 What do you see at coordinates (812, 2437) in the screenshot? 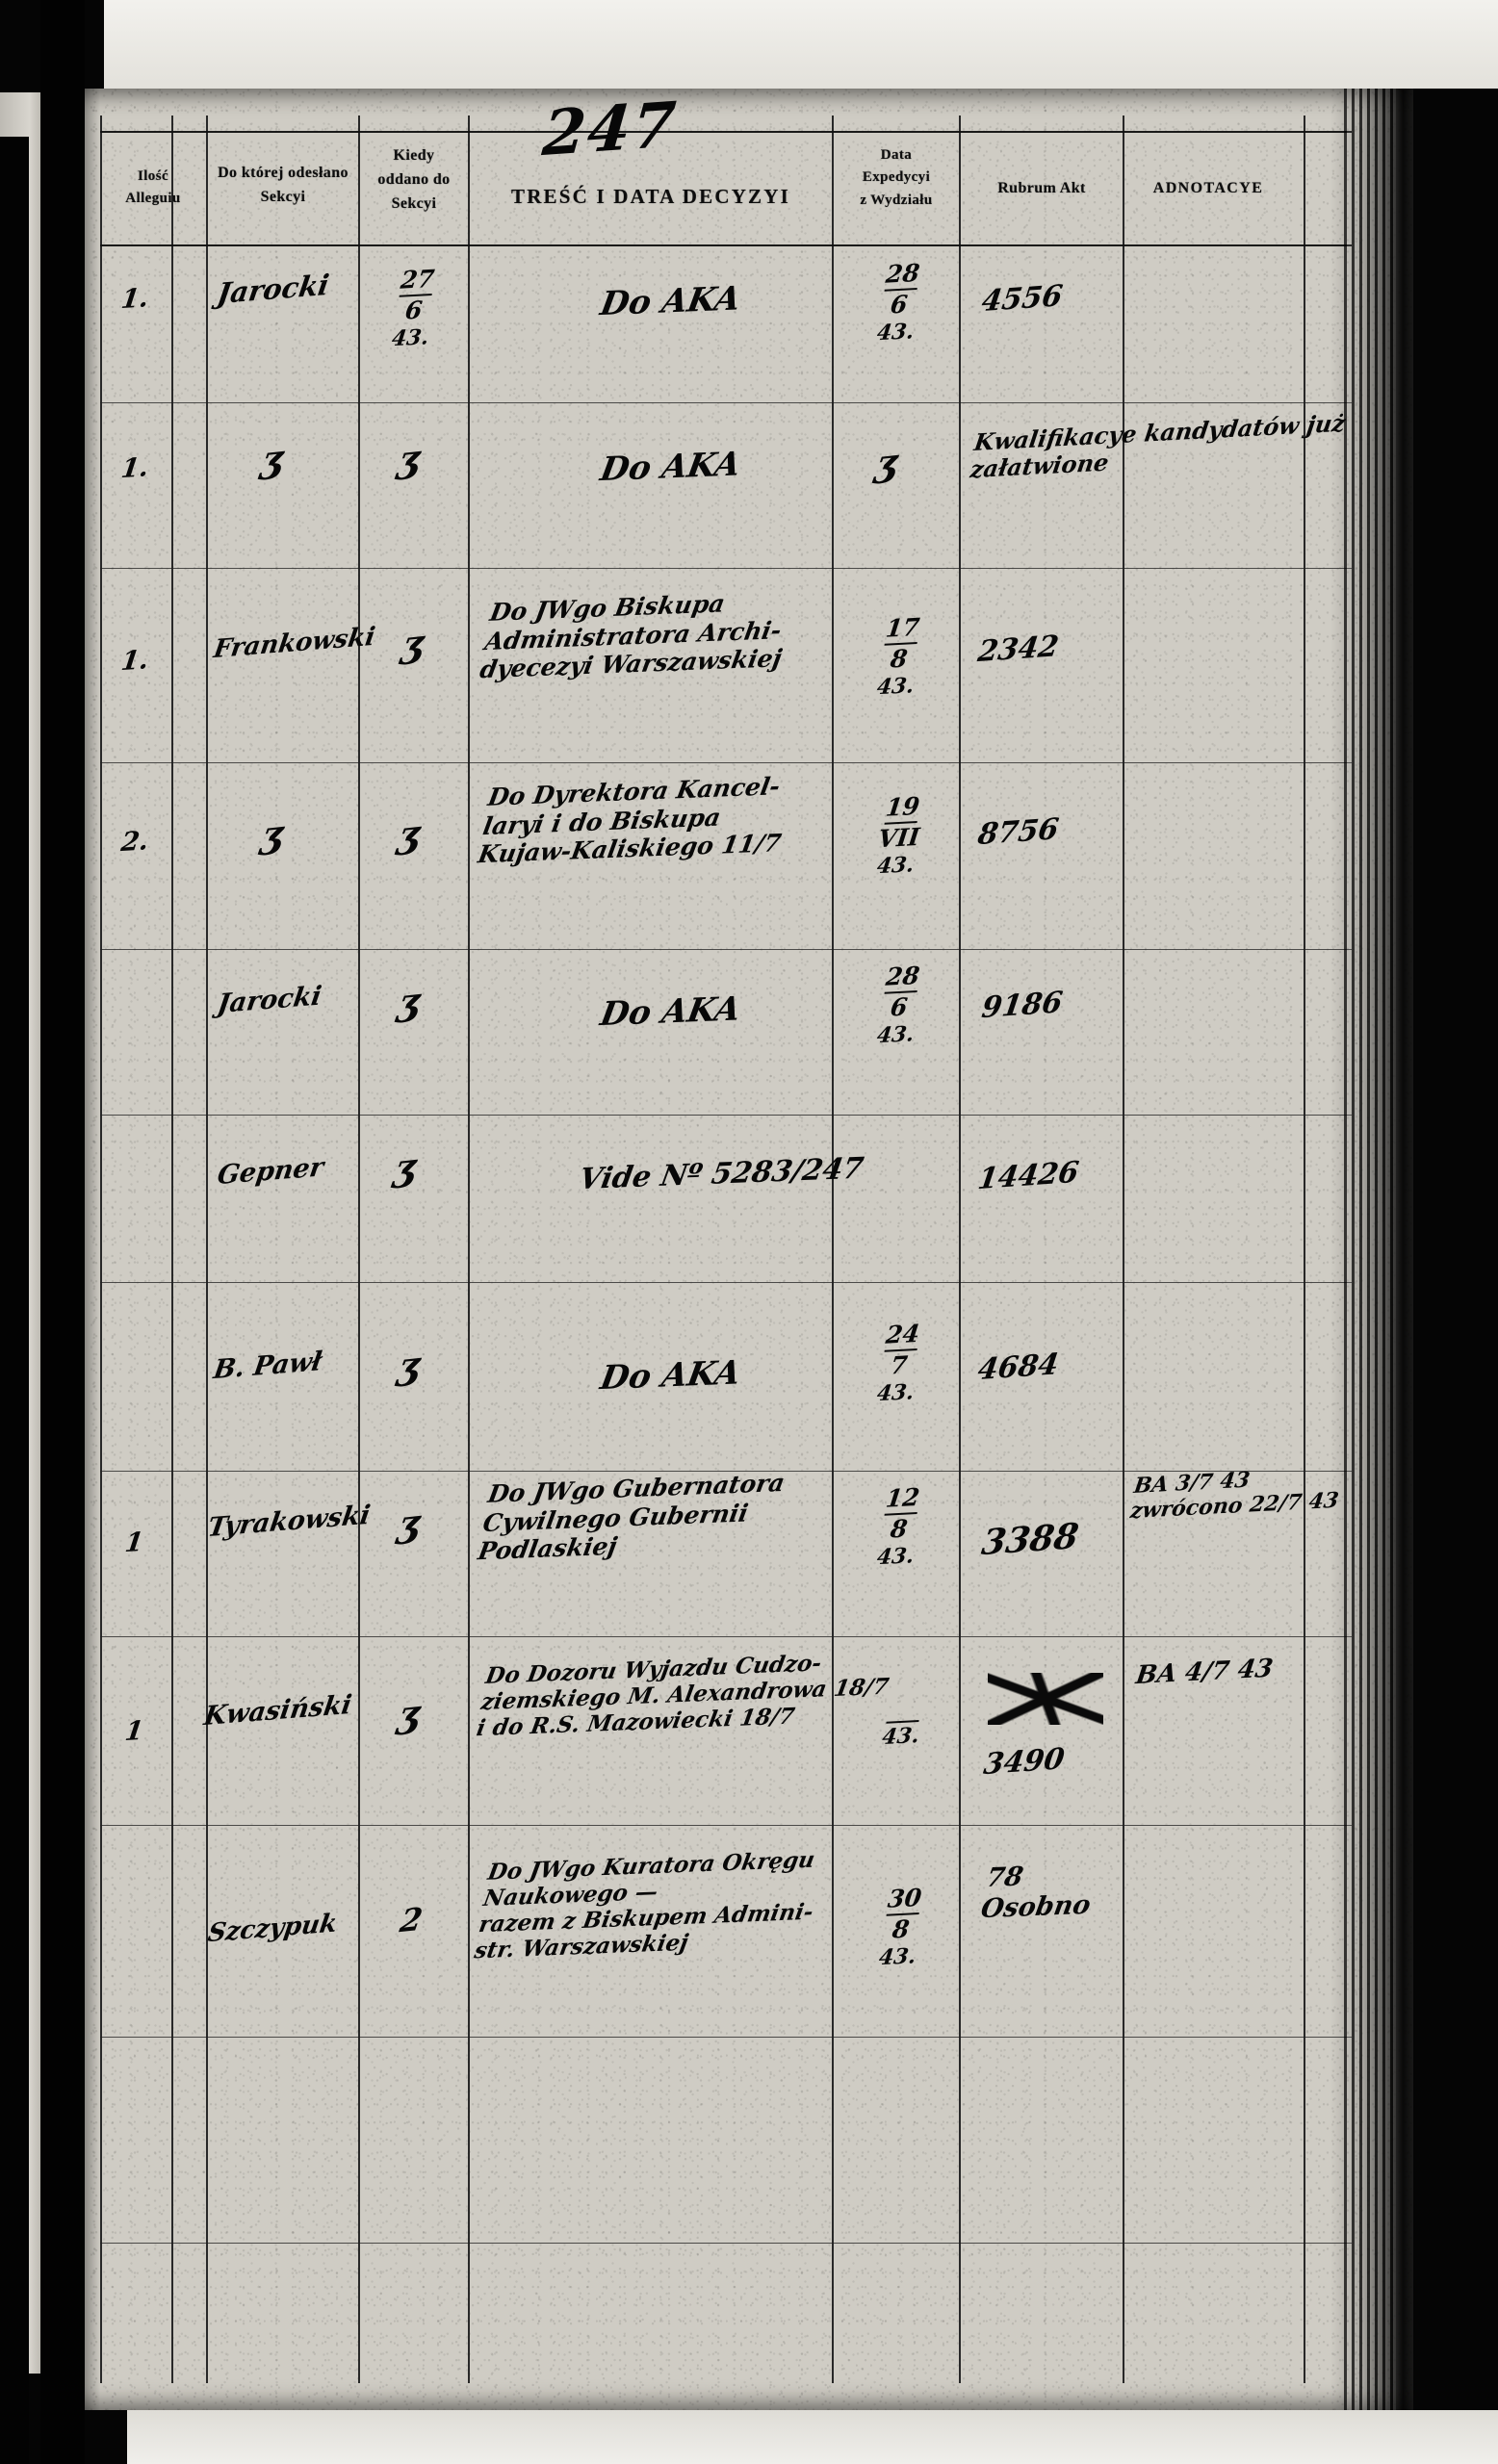
I see `backing-board-bottom` at bounding box center [812, 2437].